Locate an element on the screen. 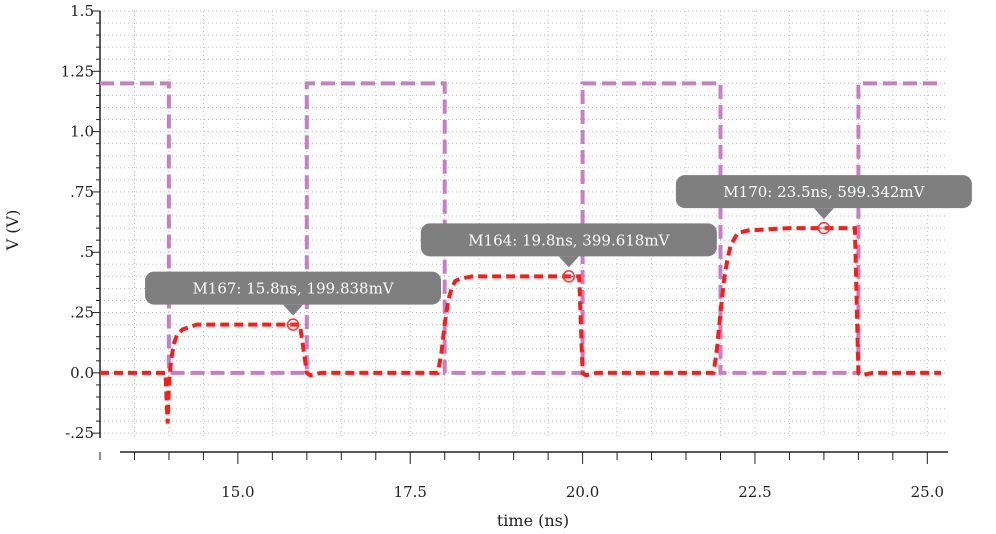 This screenshot has width=996, height=534. y-tick-label: .75 is located at coordinates (82, 192).